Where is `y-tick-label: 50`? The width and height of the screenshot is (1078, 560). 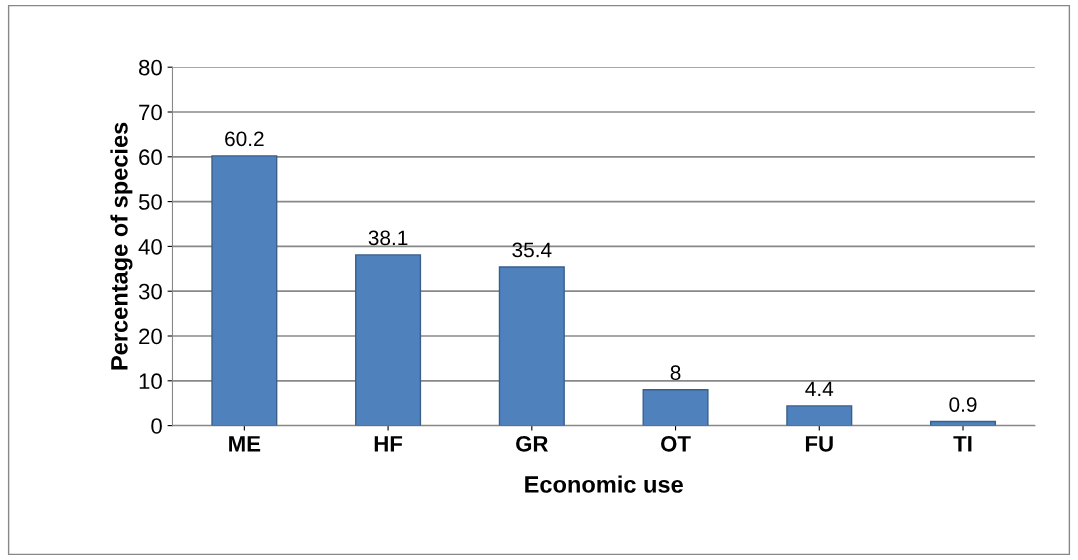 y-tick-label: 50 is located at coordinates (150, 202).